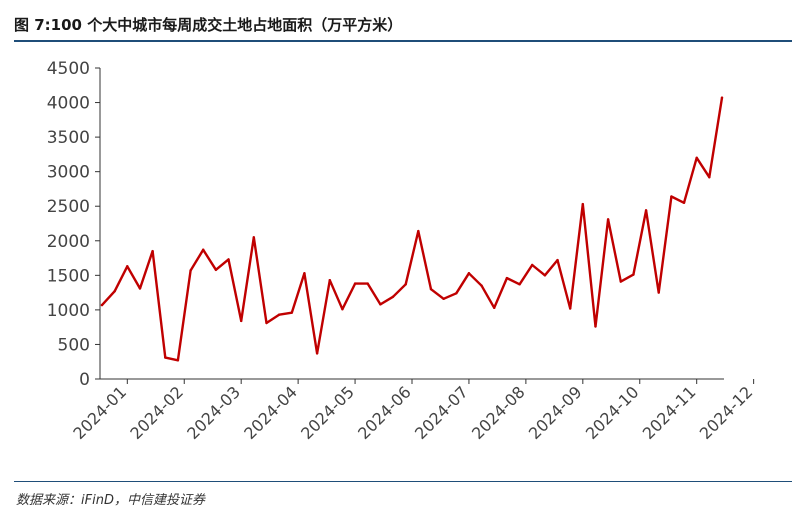 The height and width of the screenshot is (516, 806). I want to click on x-tick-label: 2024-04, so click(270, 412).